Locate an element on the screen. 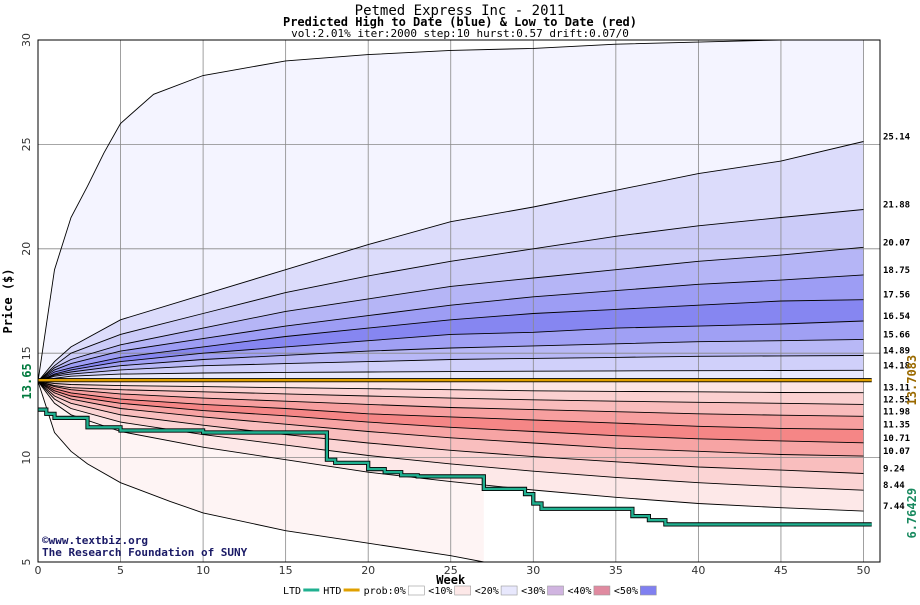 The height and width of the screenshot is (605, 920). credit-org: The Research Foundation of SUNY is located at coordinates (145, 552).